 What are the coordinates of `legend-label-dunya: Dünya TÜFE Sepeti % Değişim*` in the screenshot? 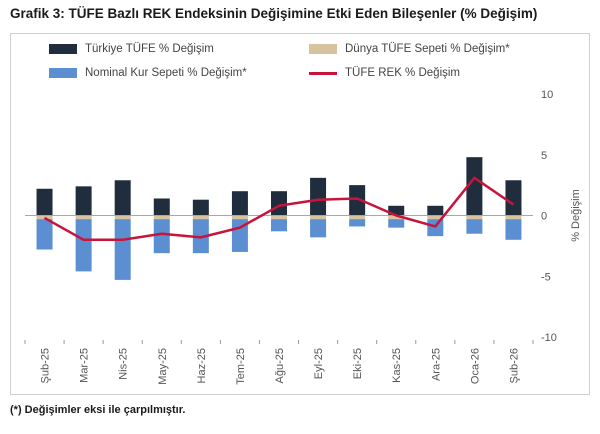 It's located at (427, 49).